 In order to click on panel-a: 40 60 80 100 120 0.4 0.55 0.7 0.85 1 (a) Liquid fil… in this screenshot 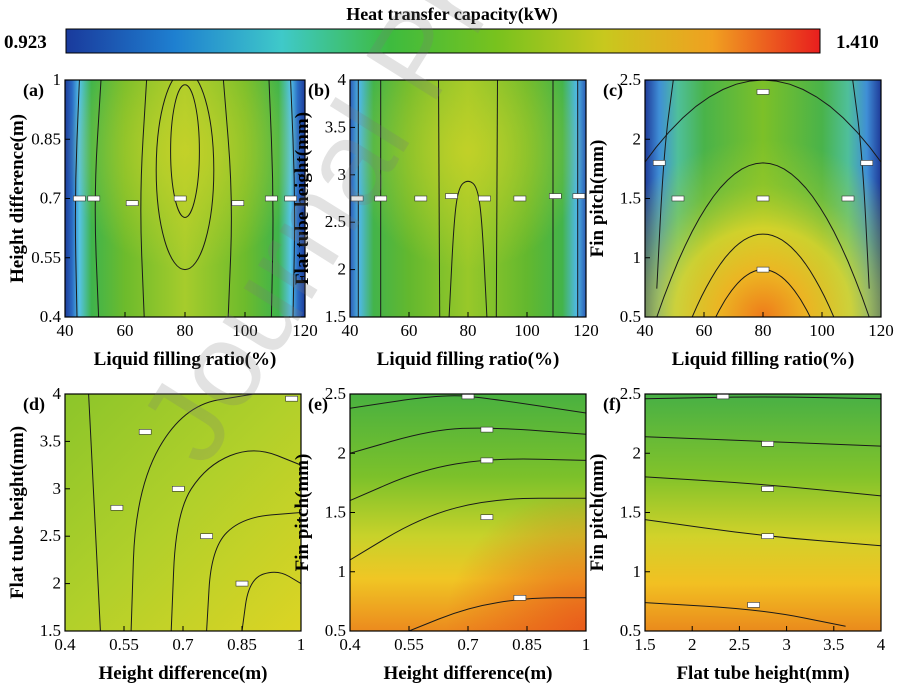, I will do `click(162, 220)`.